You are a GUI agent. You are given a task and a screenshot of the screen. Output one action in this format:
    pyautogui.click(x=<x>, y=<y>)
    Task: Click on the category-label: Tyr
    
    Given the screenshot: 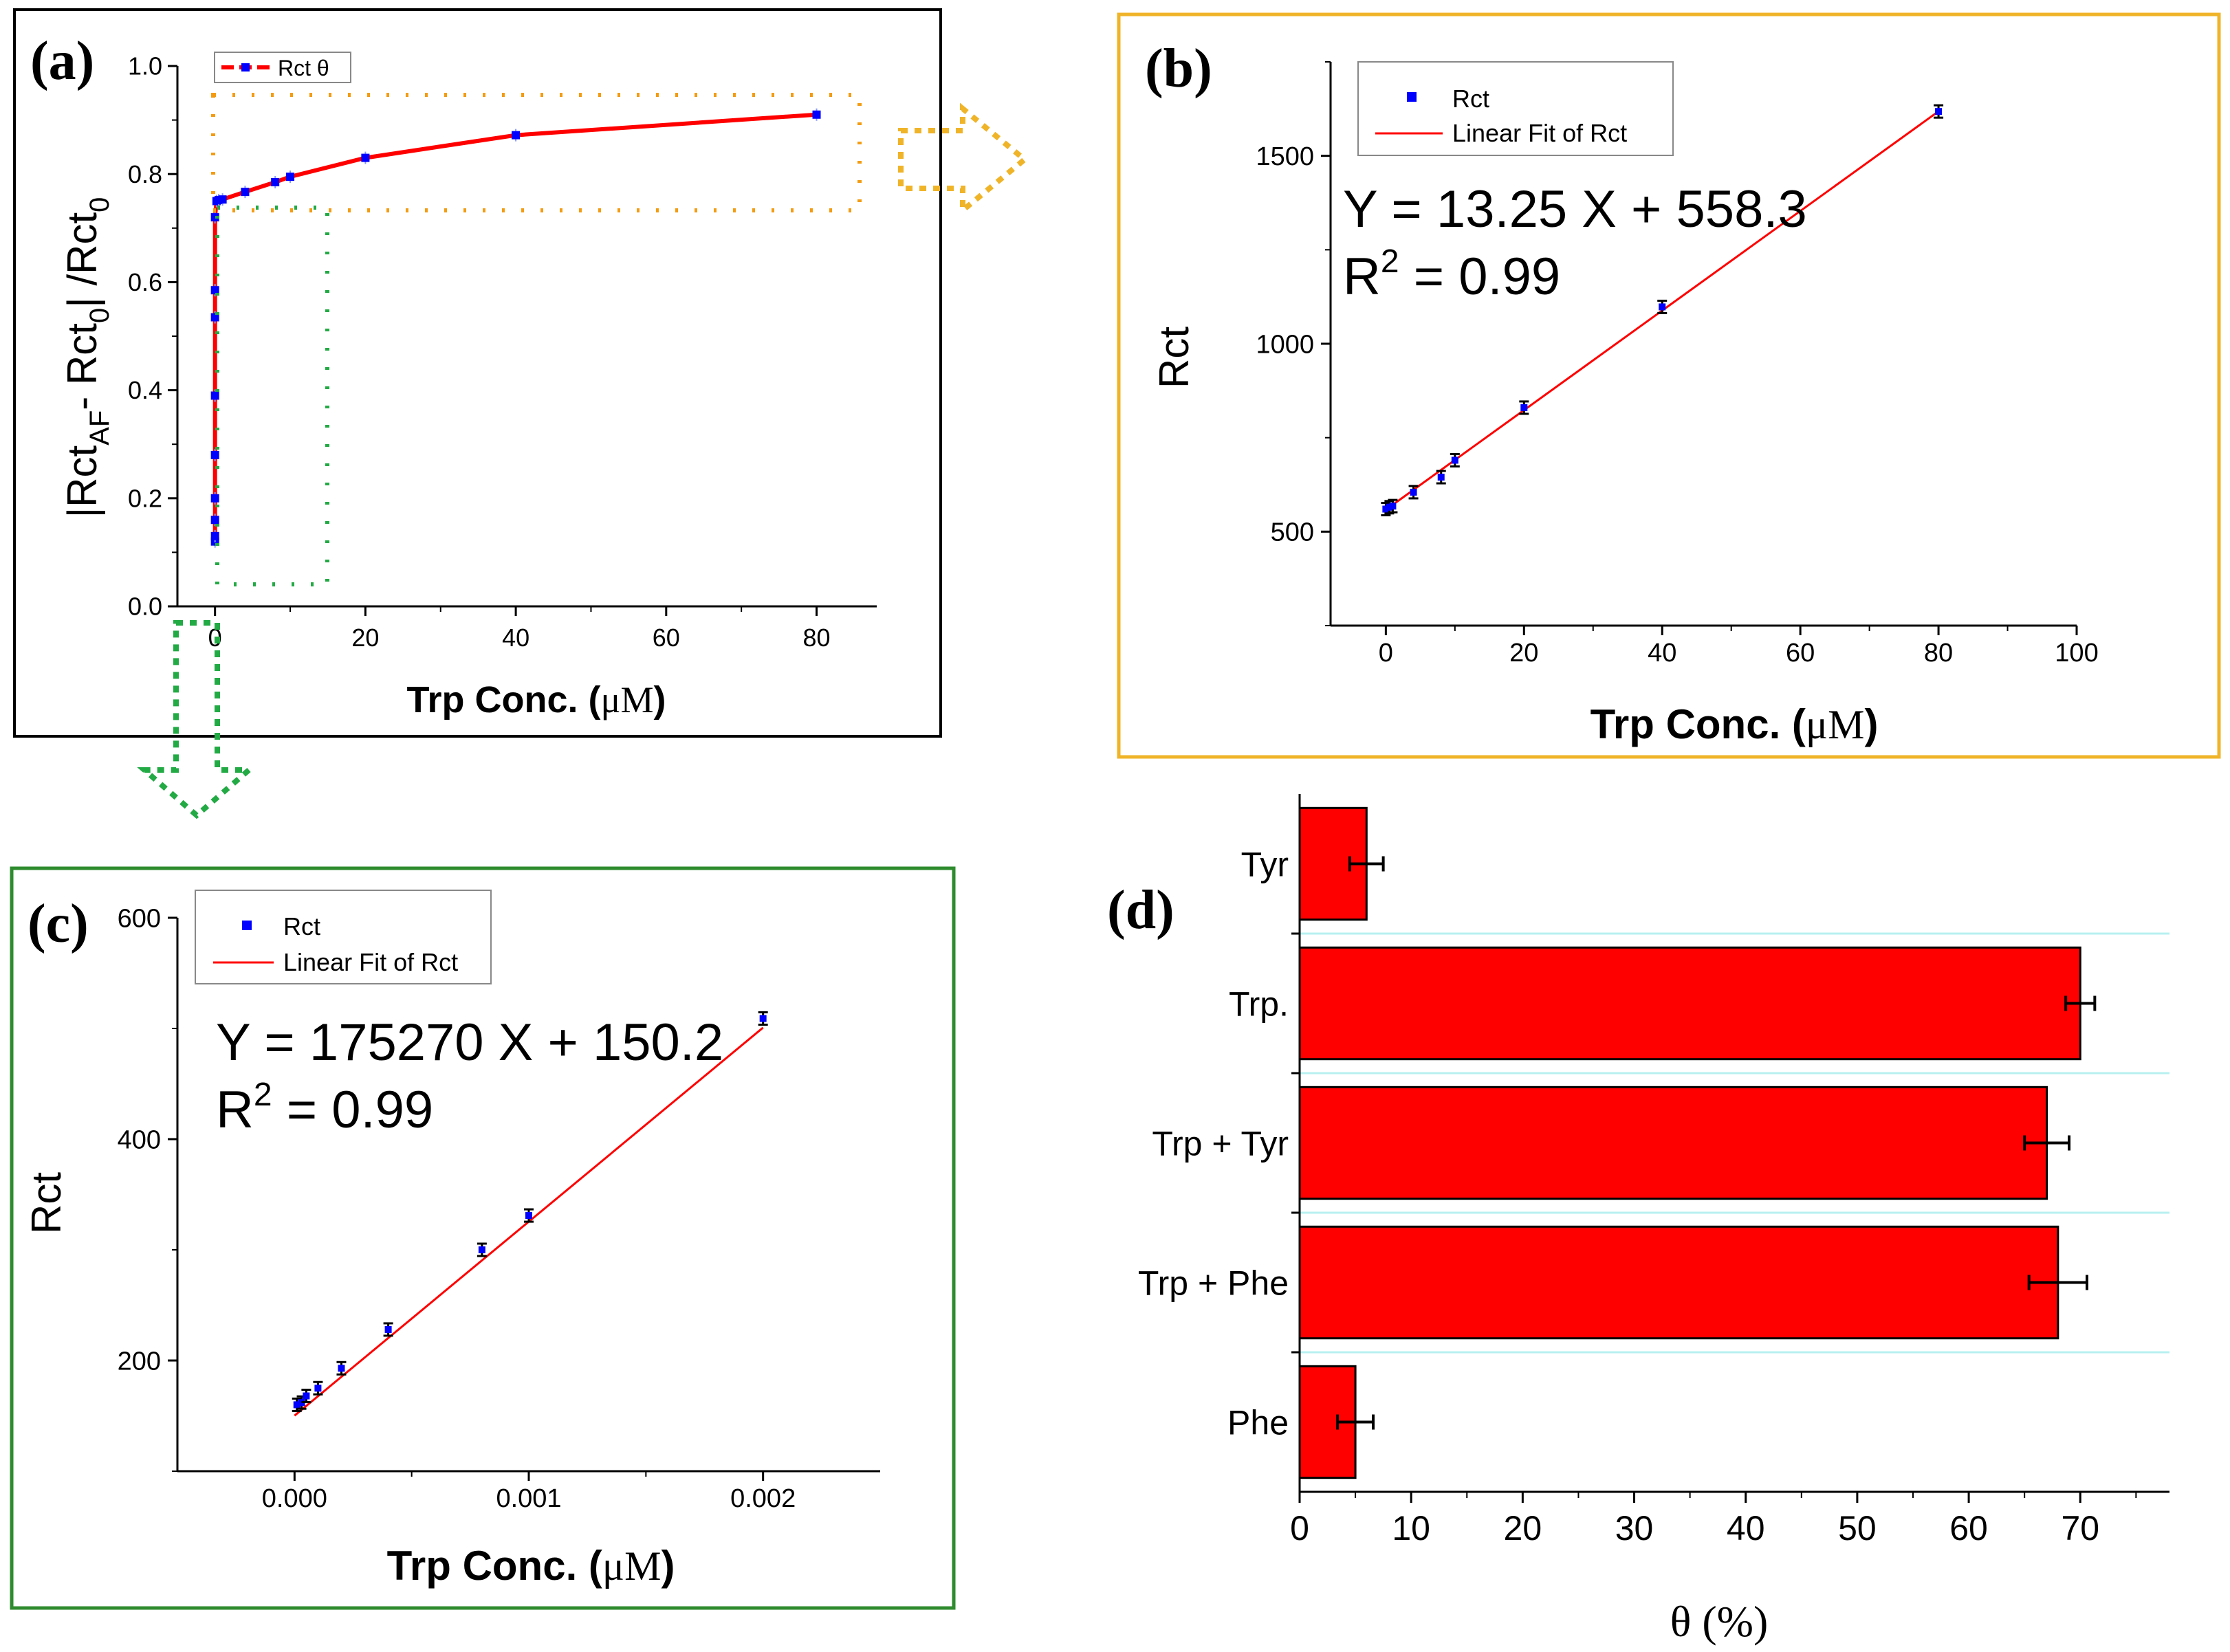 What is the action you would take?
    pyautogui.click(x=1265, y=865)
    